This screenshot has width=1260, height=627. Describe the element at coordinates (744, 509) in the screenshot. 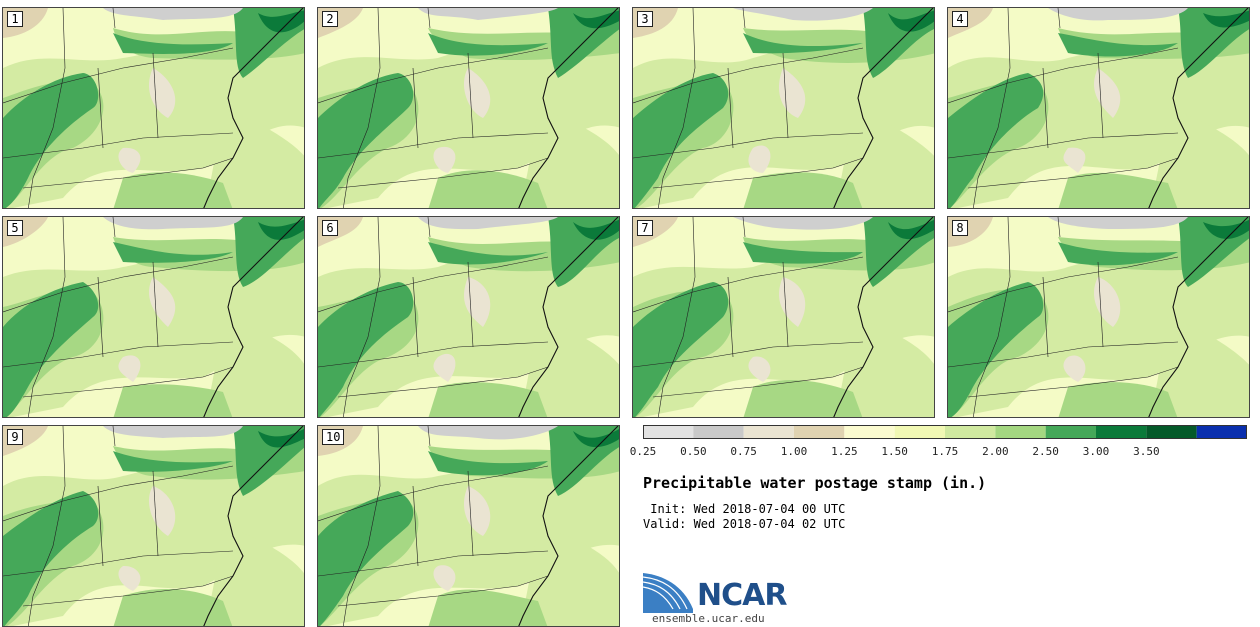

I see `init-time: Init: Wed 2018-07-04 00 UTC` at that location.